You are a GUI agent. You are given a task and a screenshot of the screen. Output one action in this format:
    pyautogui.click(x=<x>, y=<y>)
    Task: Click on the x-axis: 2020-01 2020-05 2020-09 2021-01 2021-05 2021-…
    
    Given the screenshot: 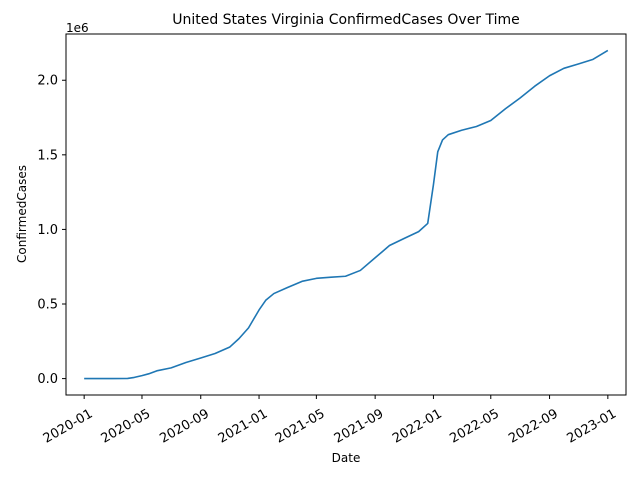 What is the action you would take?
    pyautogui.click(x=330, y=421)
    